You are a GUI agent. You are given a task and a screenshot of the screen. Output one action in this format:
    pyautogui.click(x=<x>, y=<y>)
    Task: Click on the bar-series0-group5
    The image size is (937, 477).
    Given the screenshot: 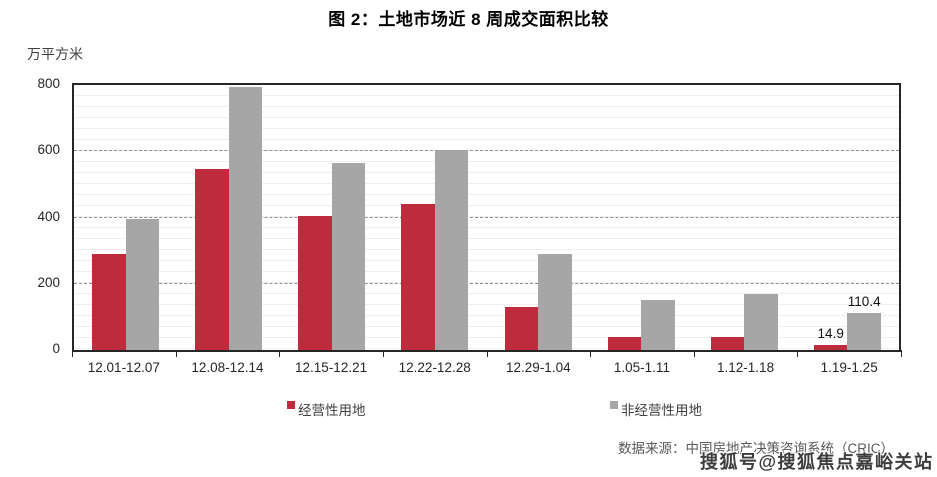 What is the action you would take?
    pyautogui.click(x=624, y=343)
    